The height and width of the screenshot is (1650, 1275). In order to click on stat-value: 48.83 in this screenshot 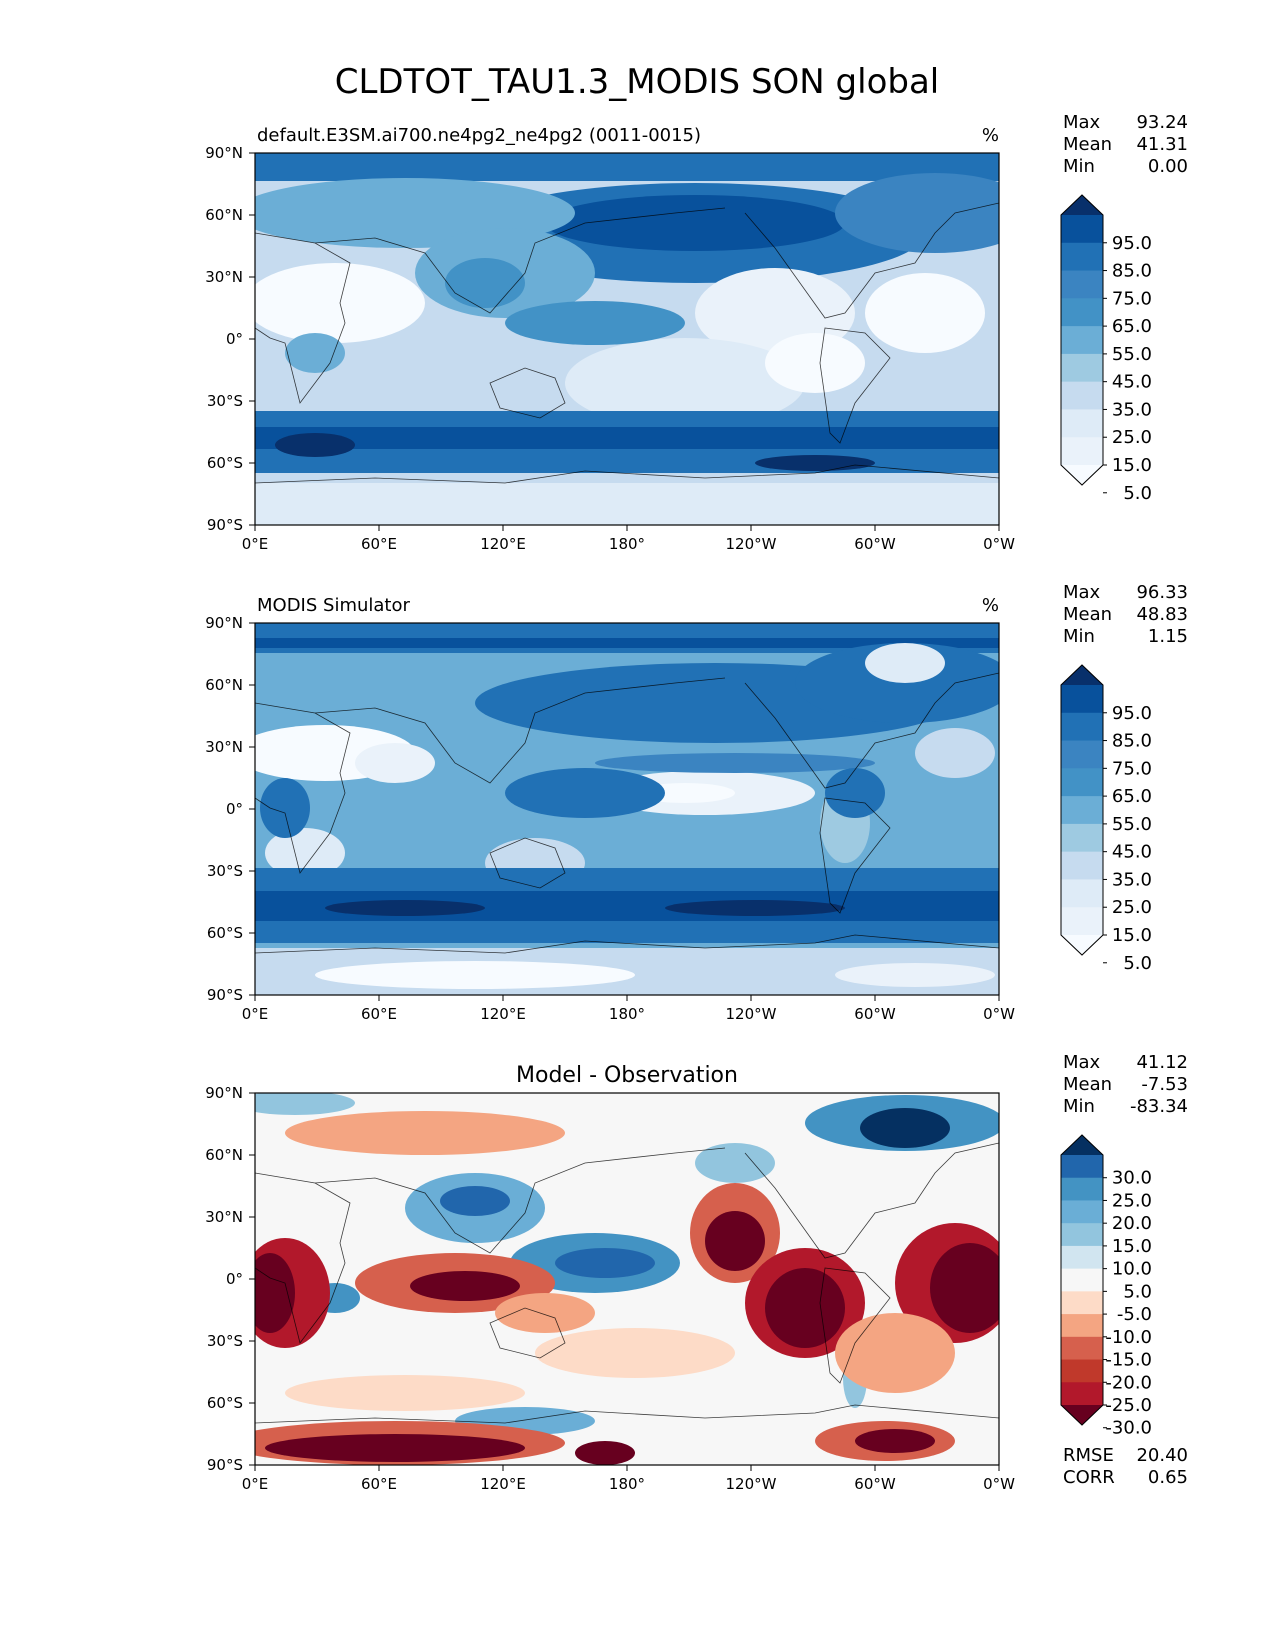, I will do `click(1162, 614)`.